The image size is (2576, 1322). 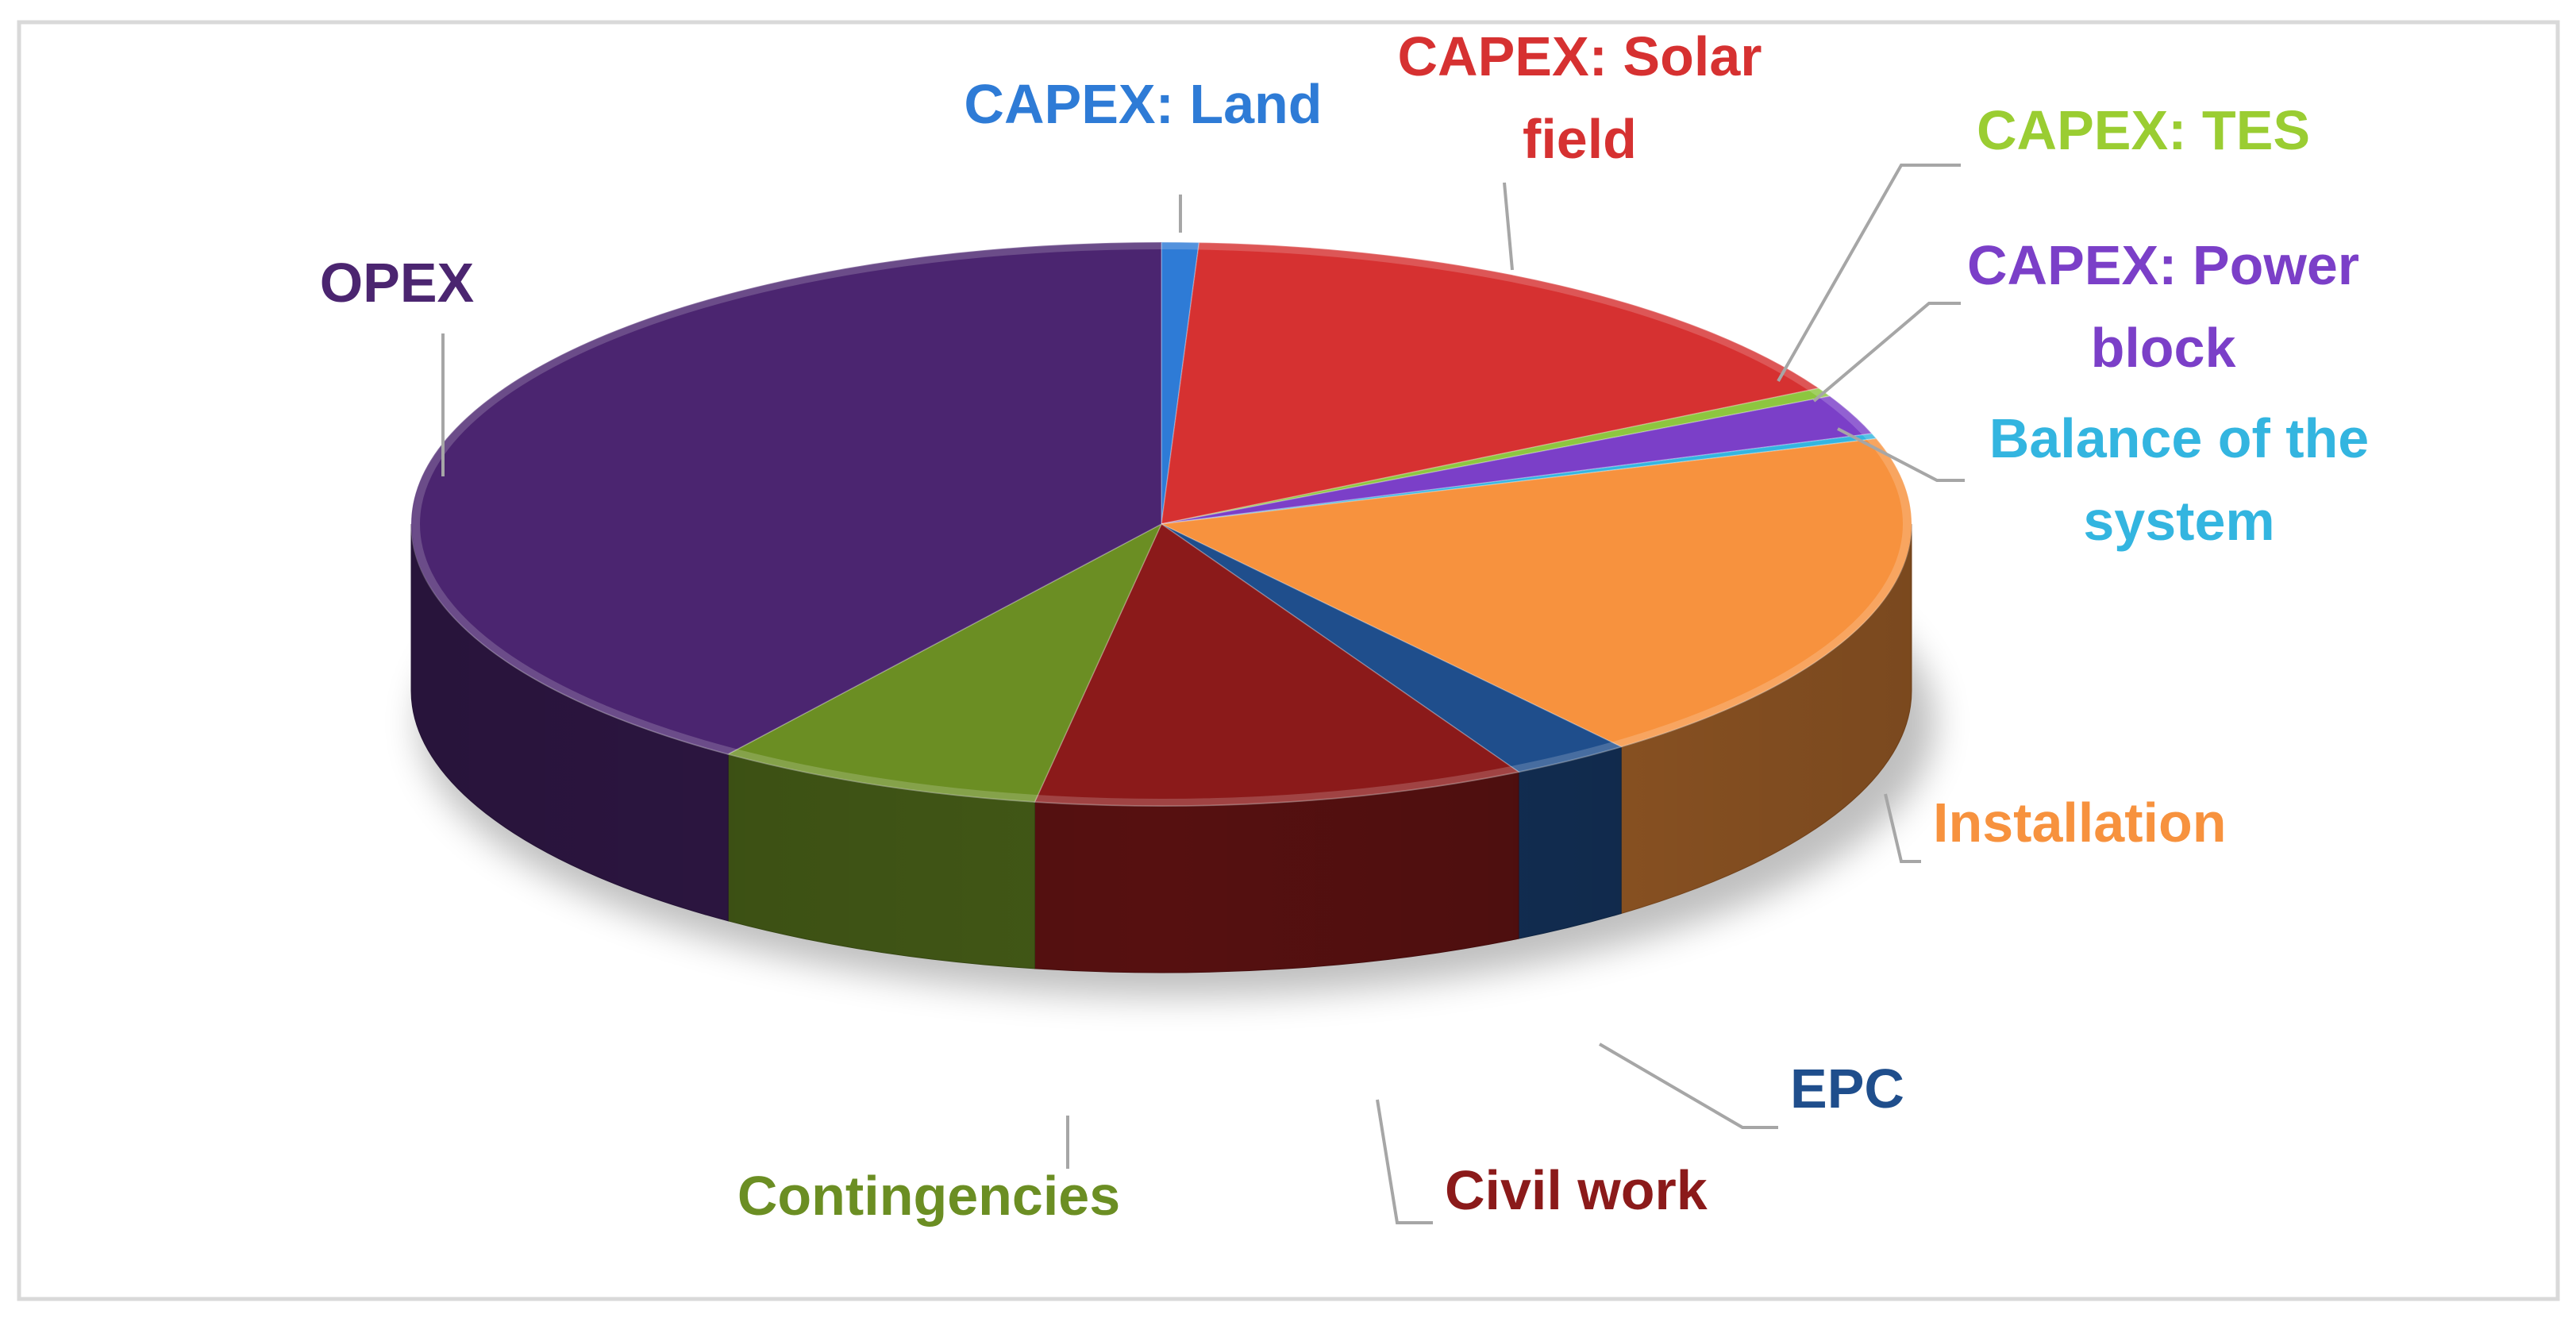 What do you see at coordinates (2079, 823) in the screenshot?
I see `slice-label-installation: Installation` at bounding box center [2079, 823].